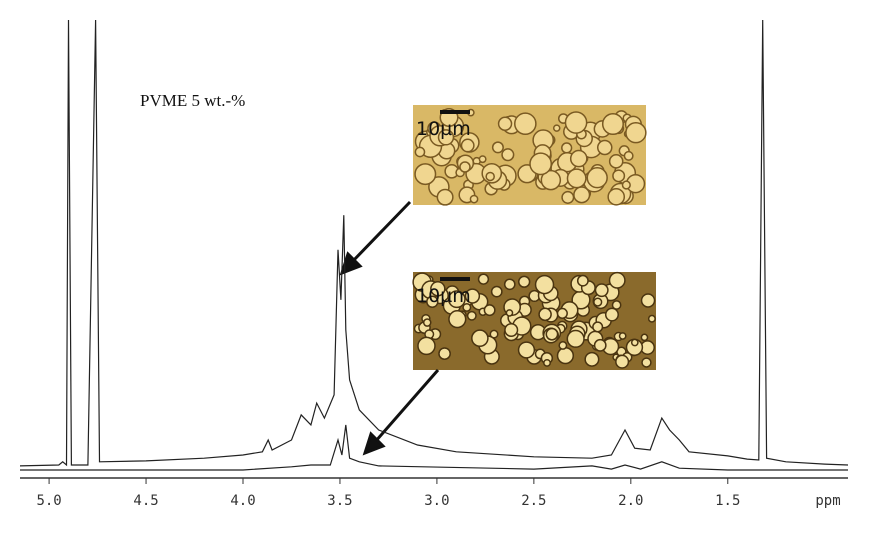 This screenshot has width=882, height=537. Describe the element at coordinates (339, 501) in the screenshot. I see `x-tick-label: 3.5` at that location.